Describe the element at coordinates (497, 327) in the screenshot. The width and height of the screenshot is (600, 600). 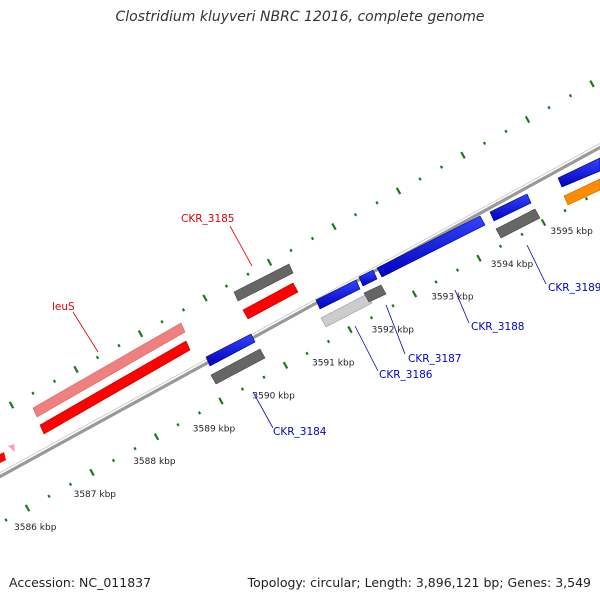
I see `gene-label-CKR-3188: CKR_3188` at that location.